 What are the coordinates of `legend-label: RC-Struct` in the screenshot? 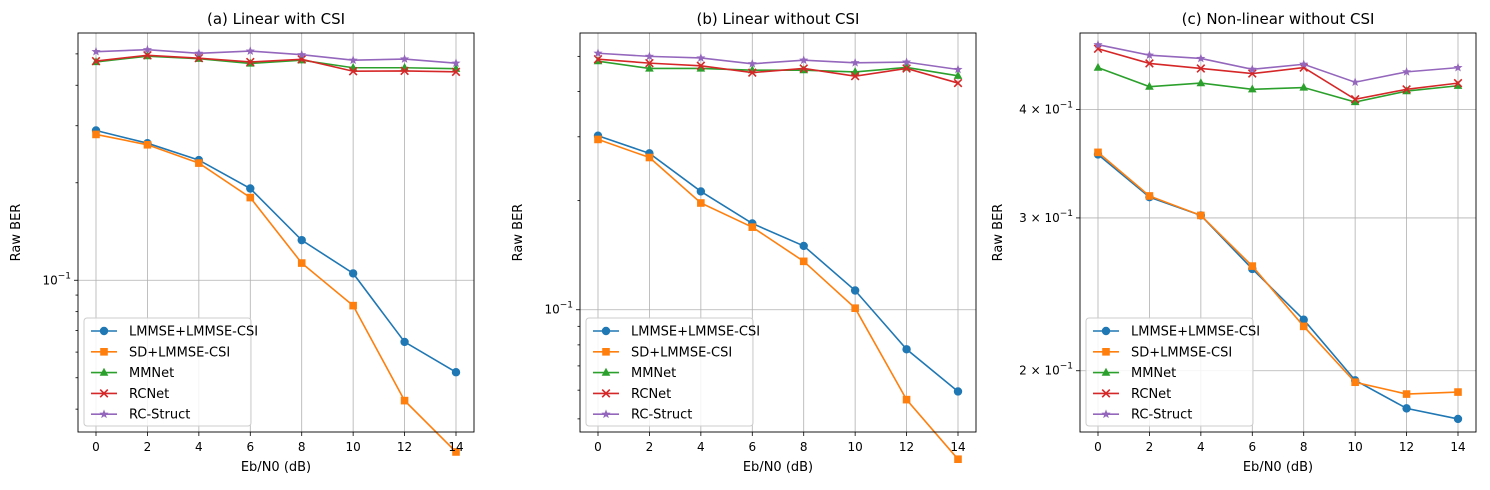 It's located at (661, 415).